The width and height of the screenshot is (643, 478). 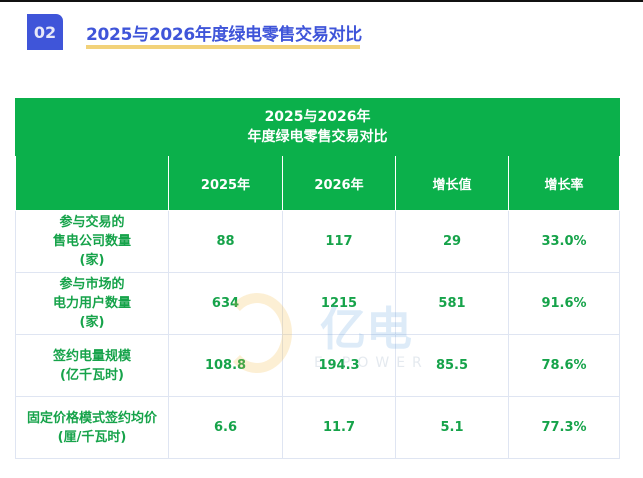 I want to click on value-growth: 85.5, so click(x=452, y=365).